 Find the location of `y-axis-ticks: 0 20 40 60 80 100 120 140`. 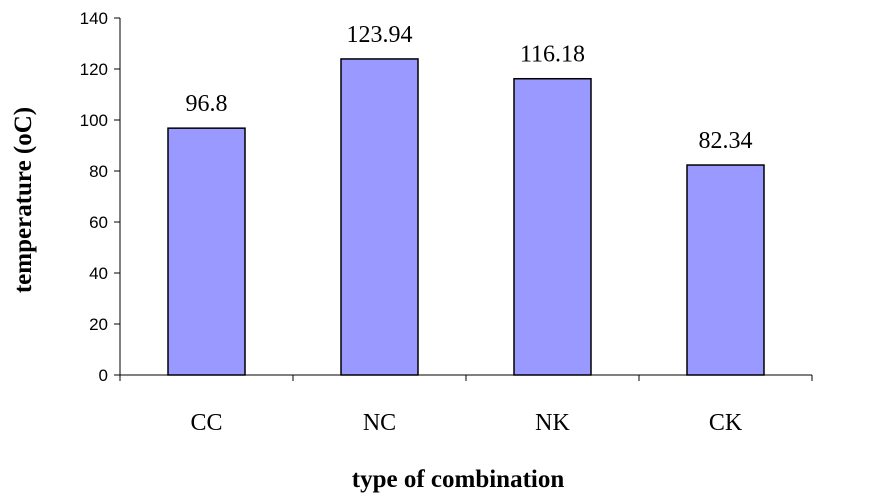

y-axis-ticks: 0 20 40 60 80 100 120 140 is located at coordinates (100, 197).